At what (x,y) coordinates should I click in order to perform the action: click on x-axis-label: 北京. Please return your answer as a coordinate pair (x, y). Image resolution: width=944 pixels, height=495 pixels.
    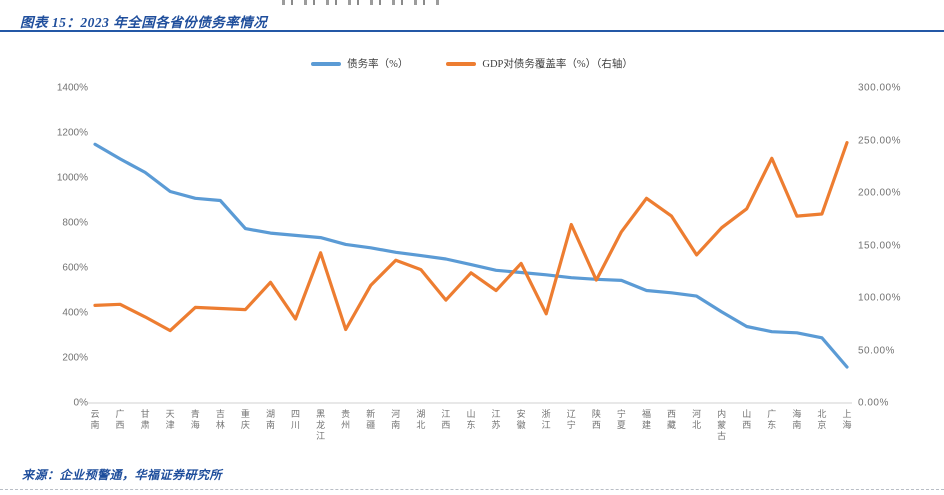
    Looking at the image, I should click on (822, 419).